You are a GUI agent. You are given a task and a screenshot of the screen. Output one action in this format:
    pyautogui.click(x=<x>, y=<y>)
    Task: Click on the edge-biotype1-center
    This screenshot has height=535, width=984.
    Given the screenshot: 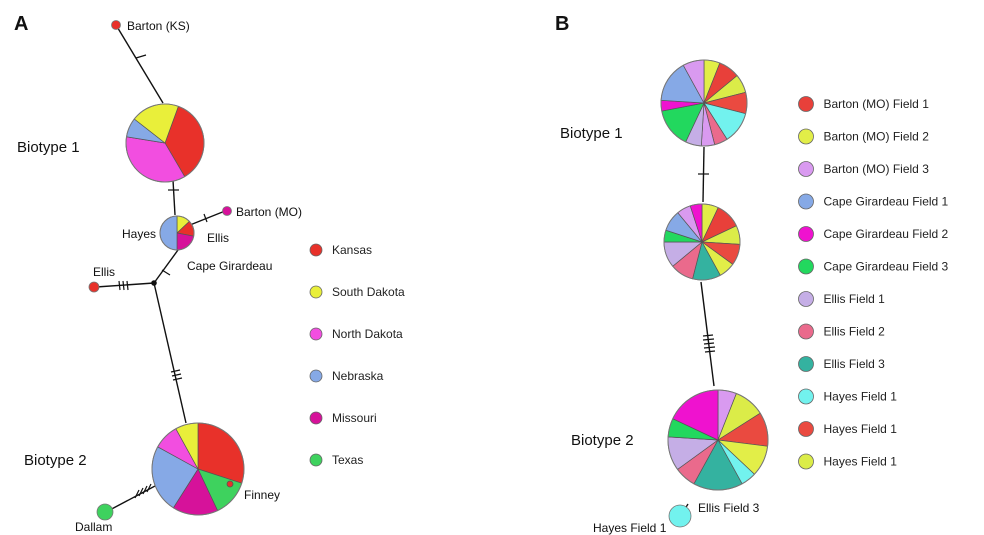 What is the action you would take?
    pyautogui.click(x=174, y=197)
    